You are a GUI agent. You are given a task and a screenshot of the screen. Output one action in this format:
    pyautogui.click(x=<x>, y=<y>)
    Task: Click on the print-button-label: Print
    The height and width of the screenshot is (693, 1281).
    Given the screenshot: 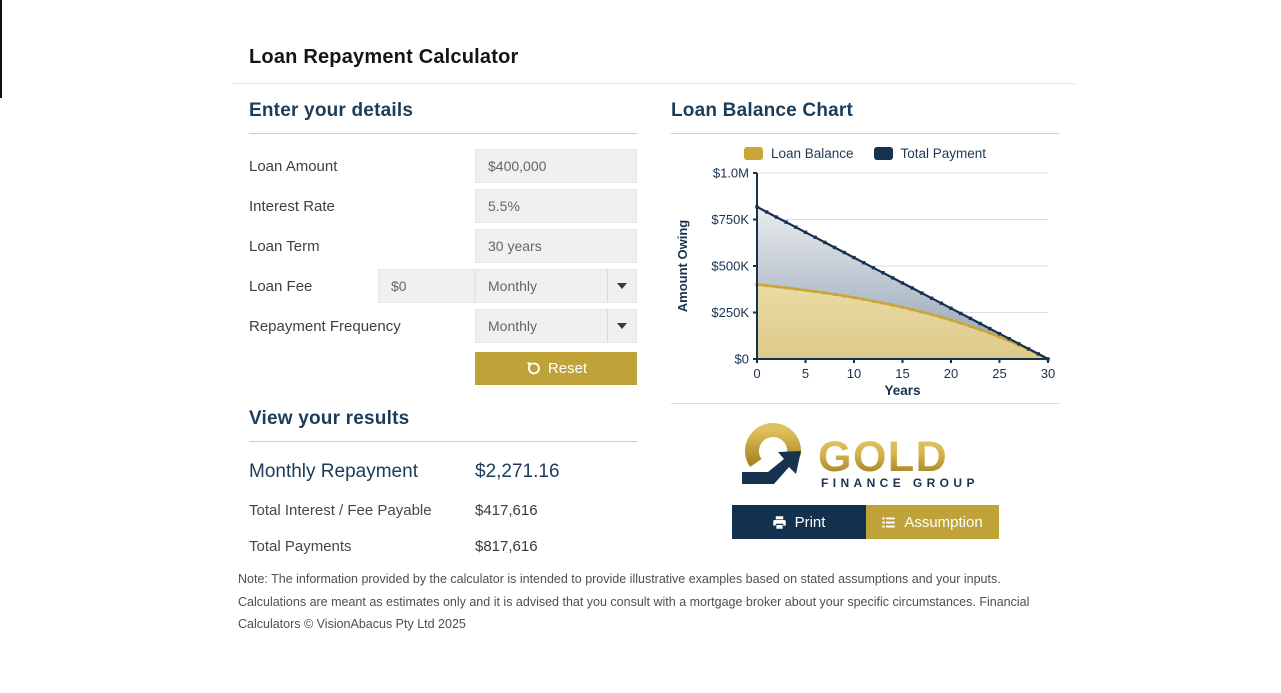 What is the action you would take?
    pyautogui.click(x=810, y=522)
    